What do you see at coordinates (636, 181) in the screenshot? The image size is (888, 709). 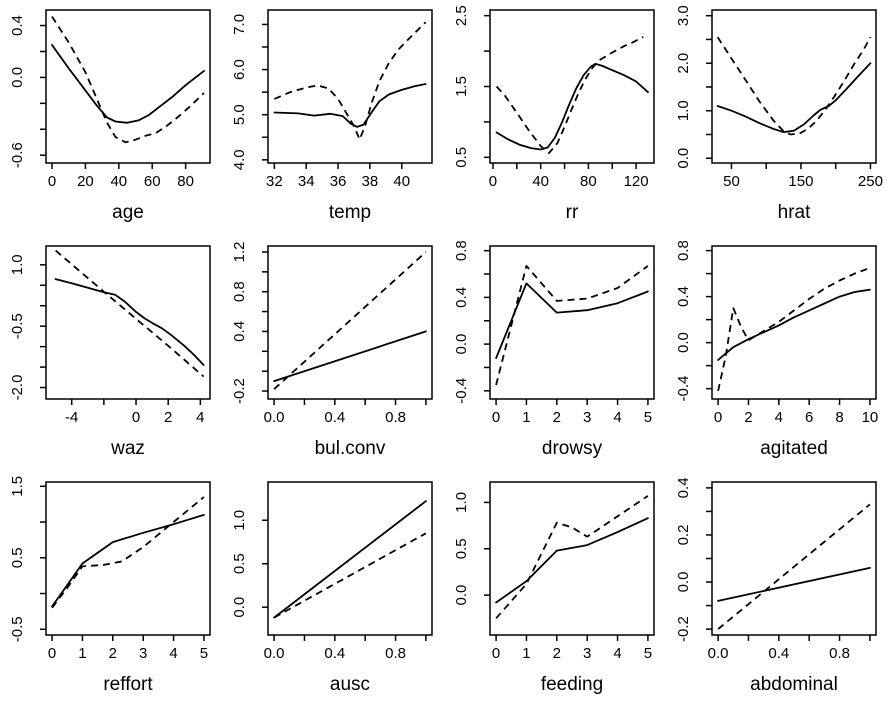 I see `x-tick-label: 120` at bounding box center [636, 181].